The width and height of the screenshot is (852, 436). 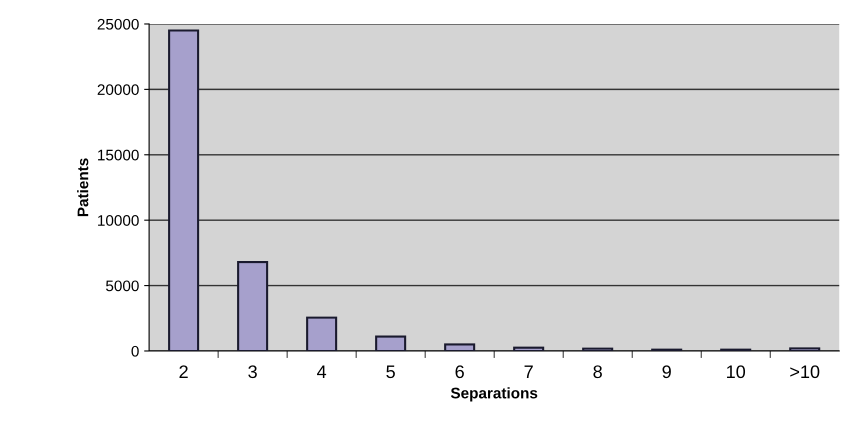 What do you see at coordinates (597, 371) in the screenshot?
I see `x-tick-label: 8` at bounding box center [597, 371].